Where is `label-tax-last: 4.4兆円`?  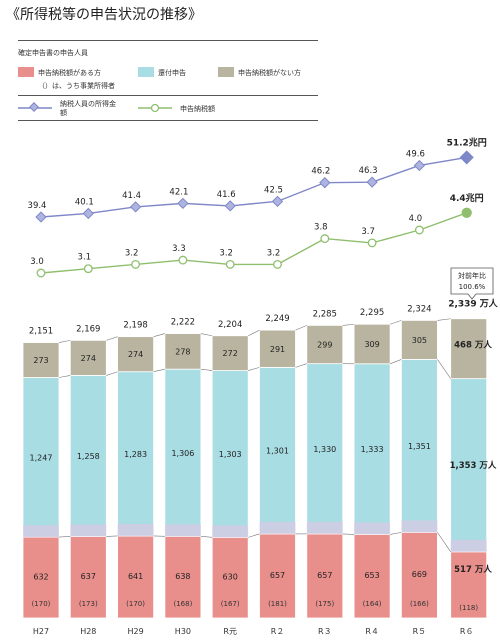
label-tax-last: 4.4兆円 is located at coordinates (467, 198).